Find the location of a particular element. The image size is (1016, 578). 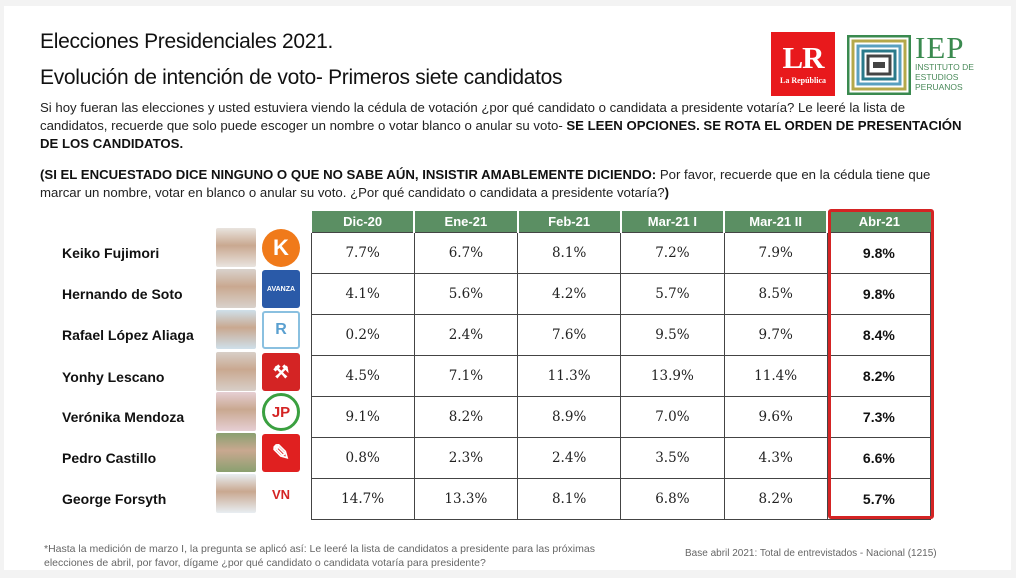

value-cell: 6.7% is located at coordinates (466, 252).